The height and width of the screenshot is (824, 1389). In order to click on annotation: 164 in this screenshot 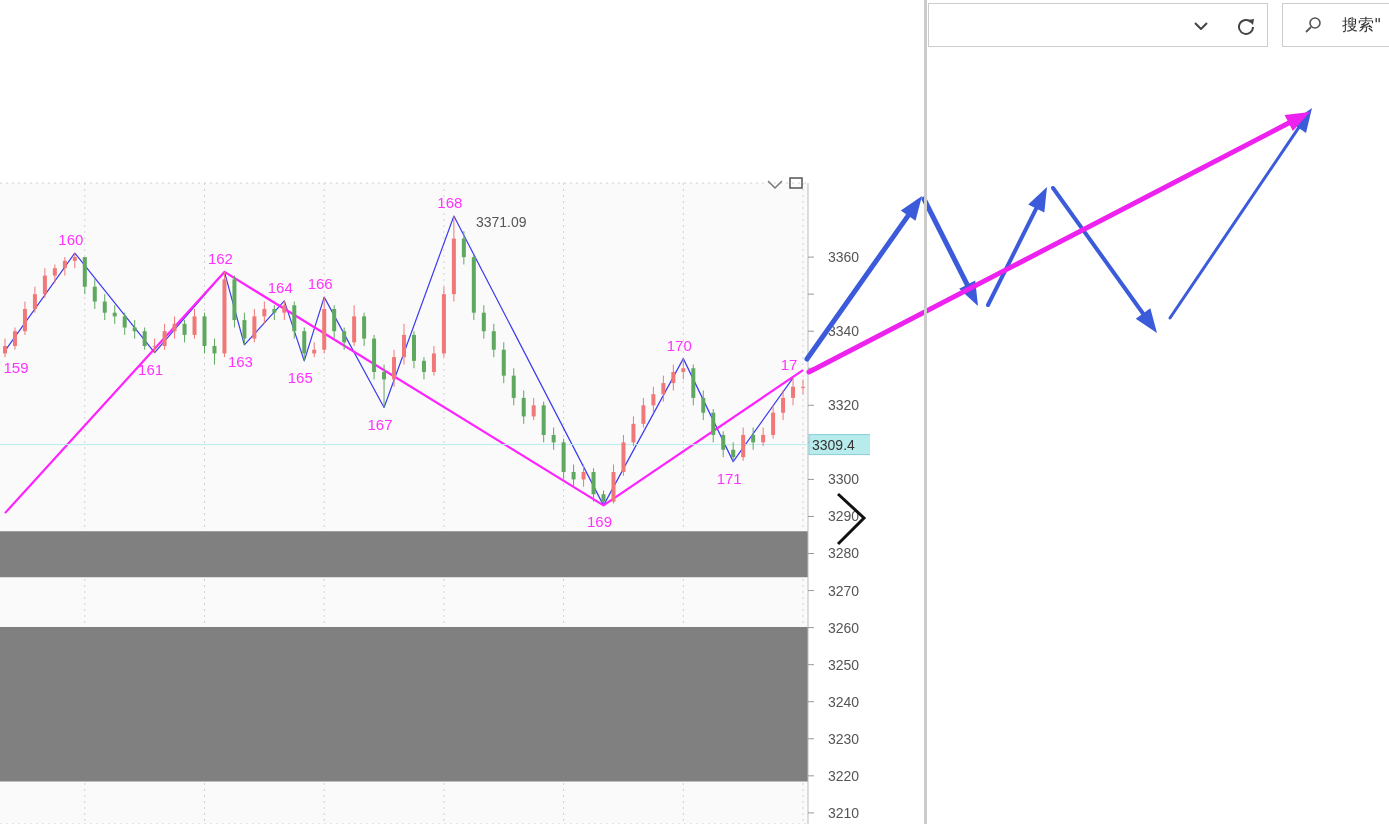, I will do `click(280, 287)`.